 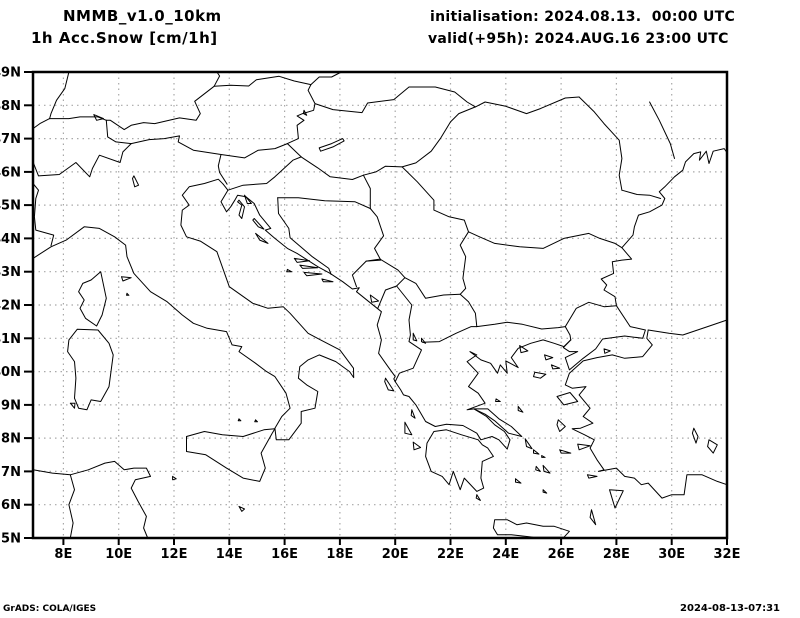 What do you see at coordinates (438, 137) in the screenshot?
I see `feature-border-hu-ro` at bounding box center [438, 137].